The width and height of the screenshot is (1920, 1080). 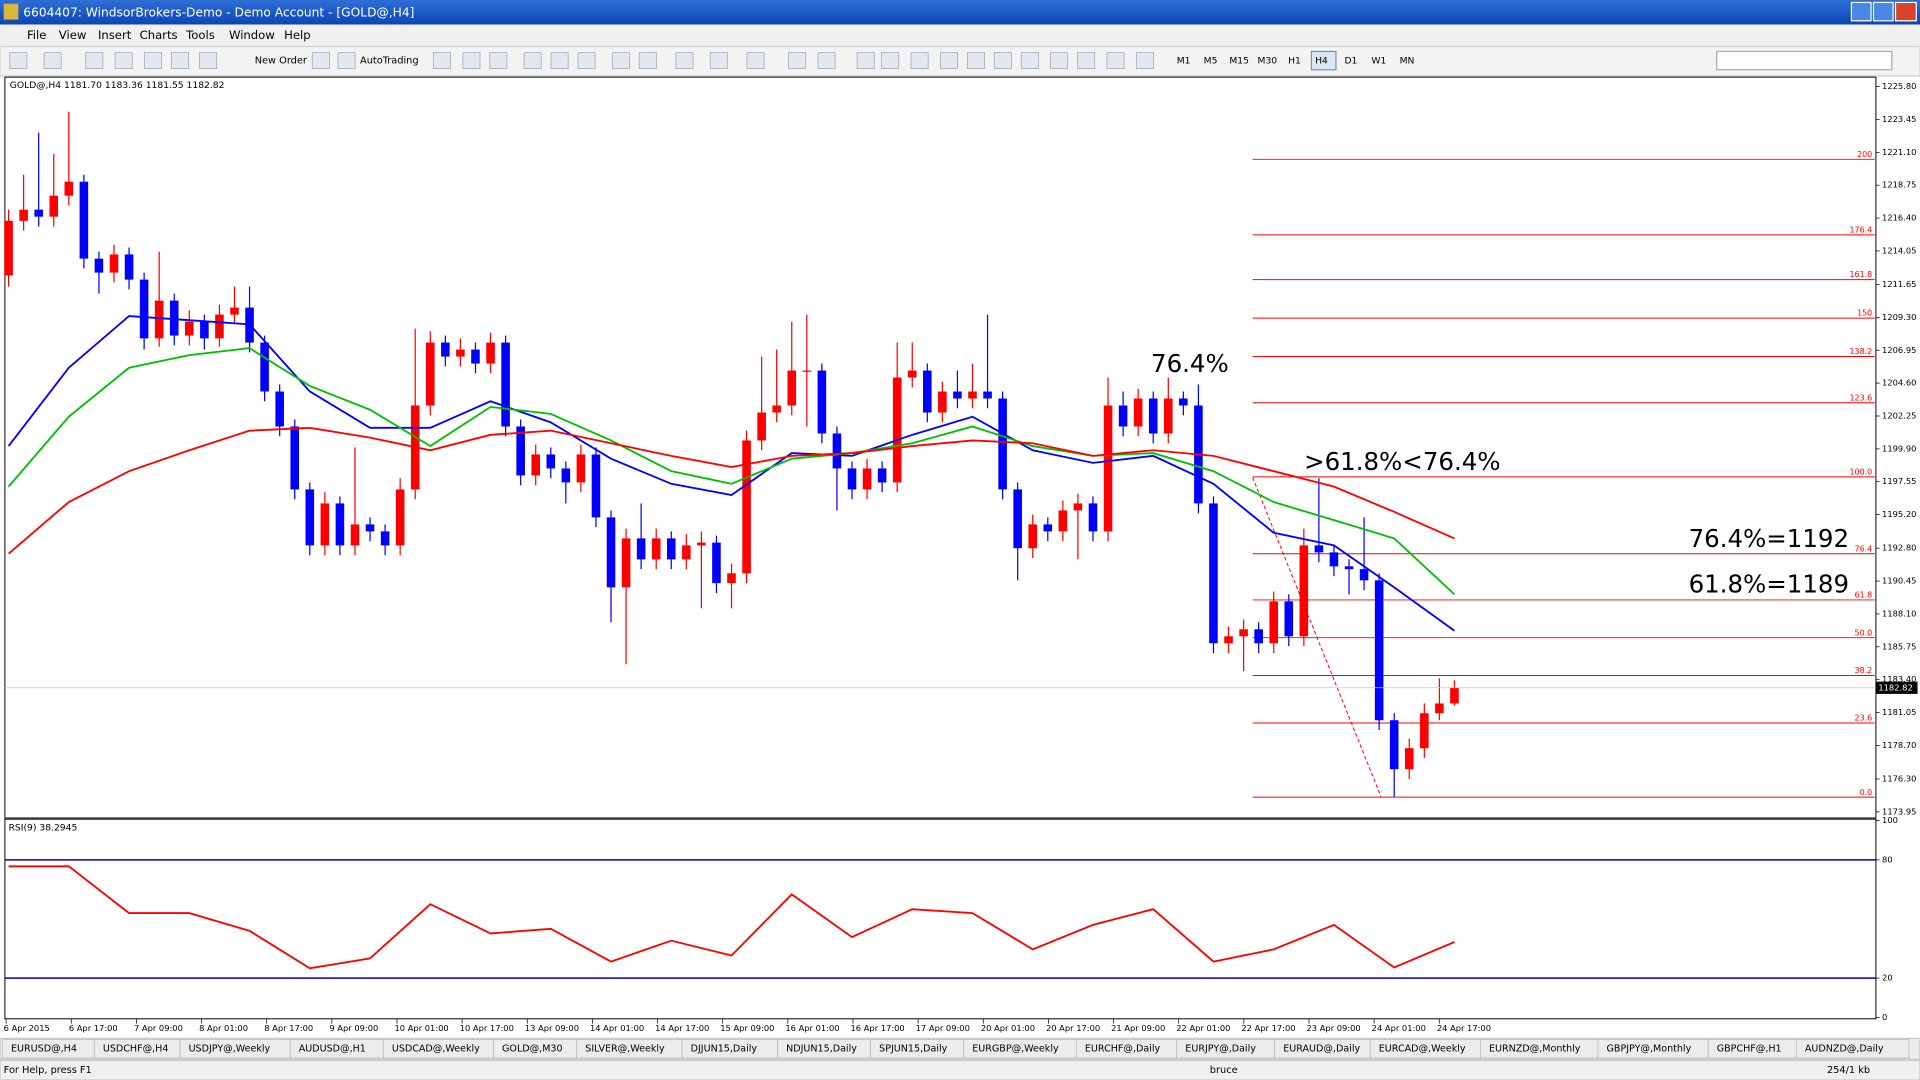 I want to click on status-profile: bruce, so click(x=1224, y=1070).